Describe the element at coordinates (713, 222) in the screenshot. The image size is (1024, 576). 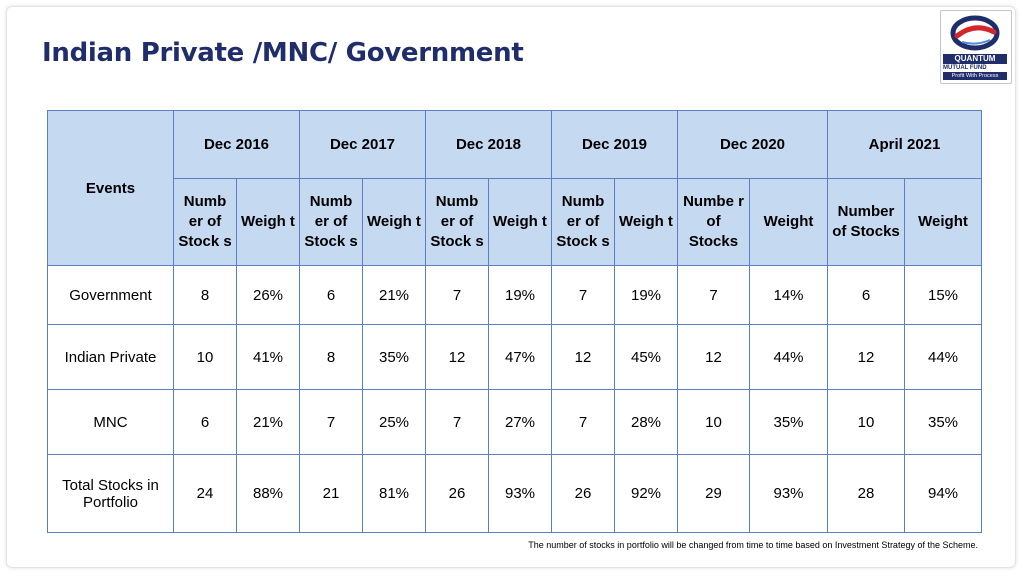
I see `stocks-subheader: Numbe r of Stocks` at that location.